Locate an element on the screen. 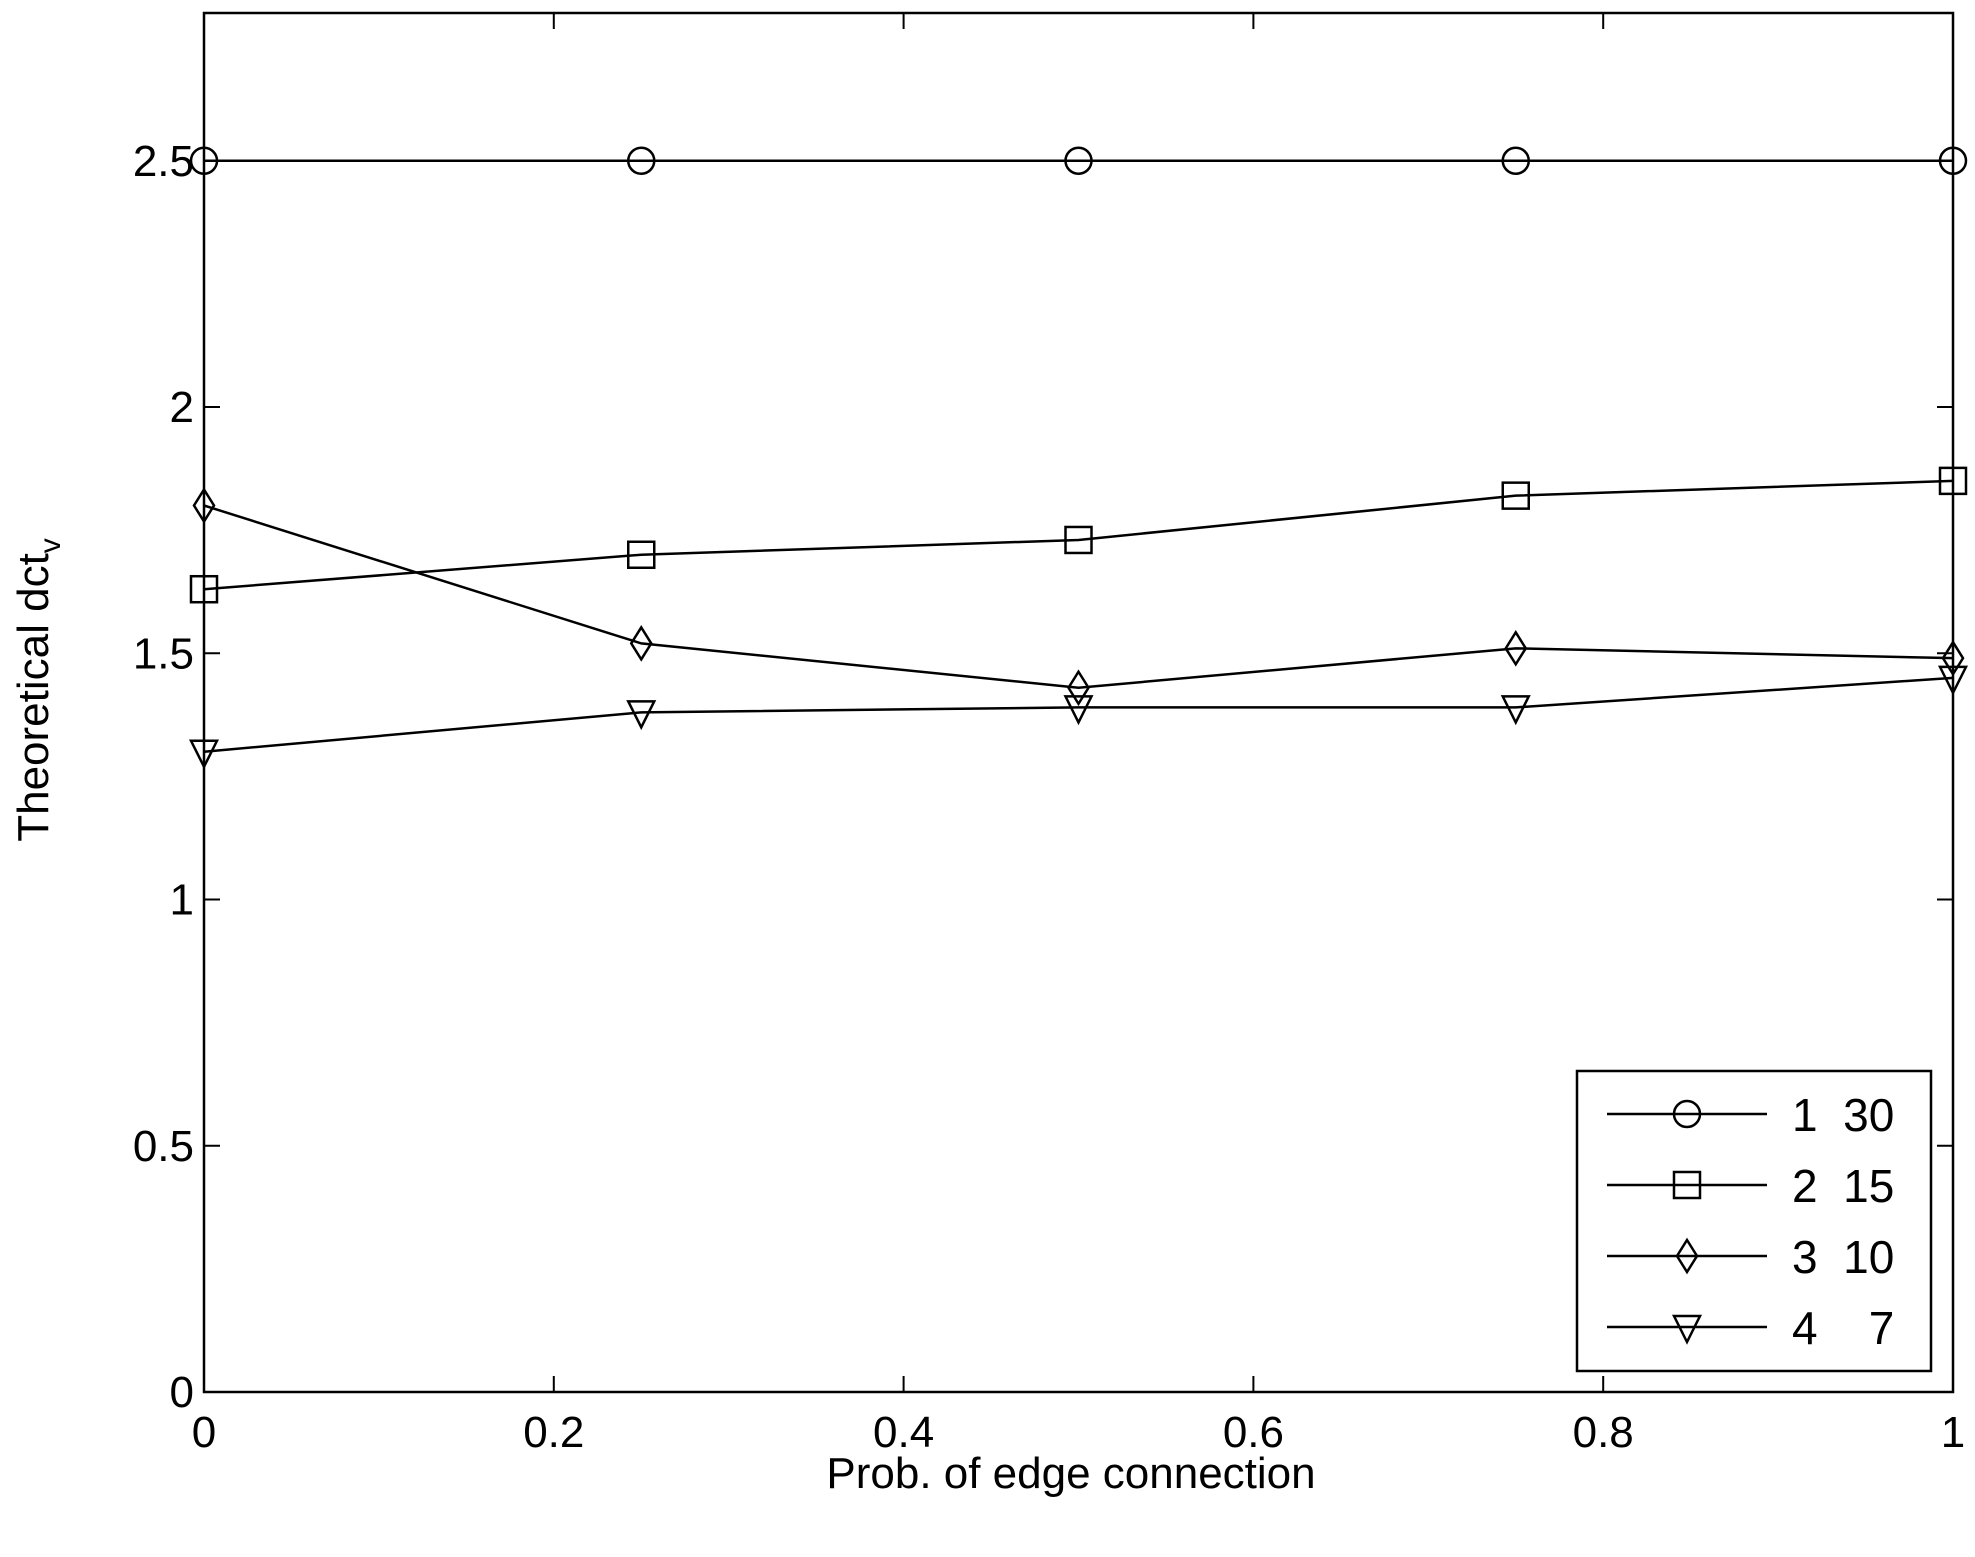 The height and width of the screenshot is (1557, 1975). y-axis-label-subscript: v is located at coordinates (50, 545).